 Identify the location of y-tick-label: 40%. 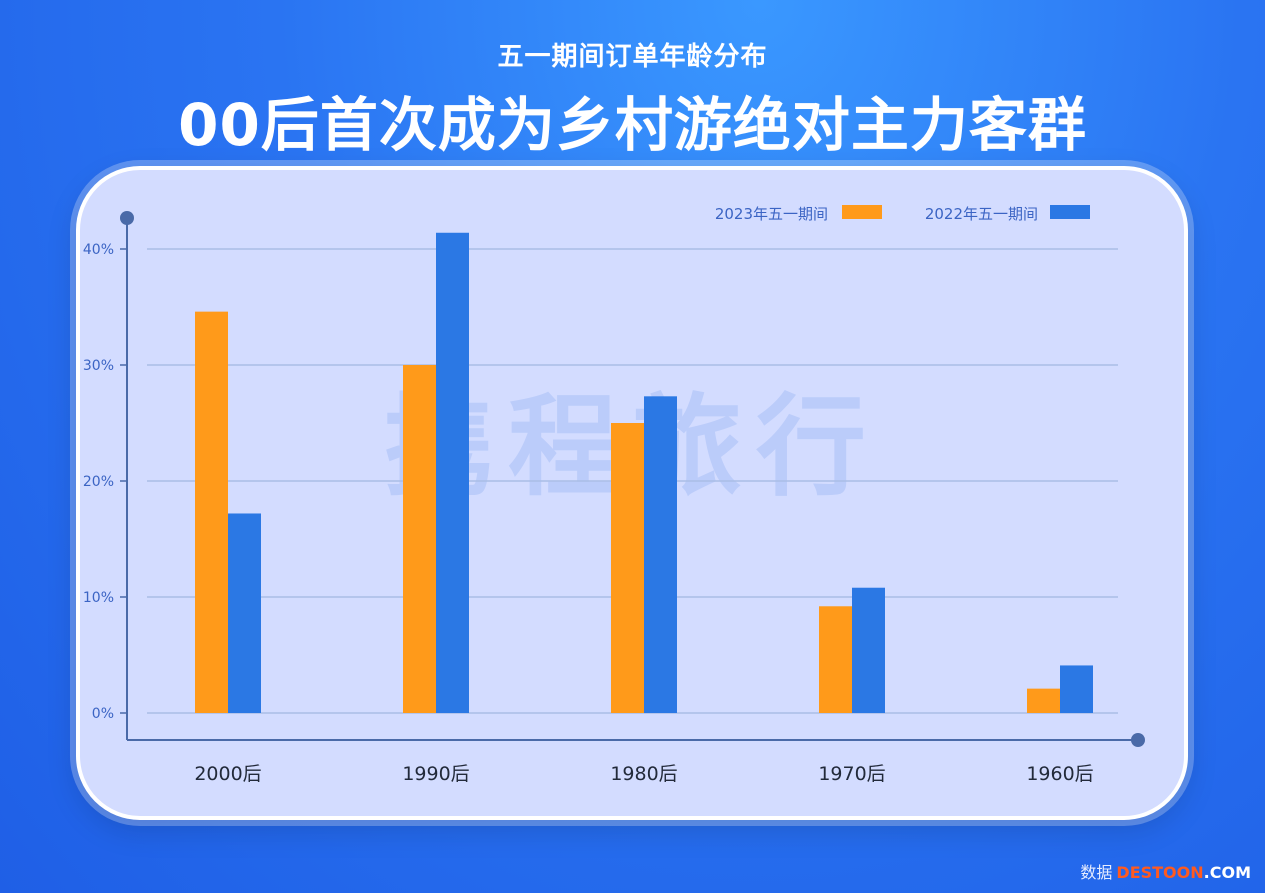
(98, 250).